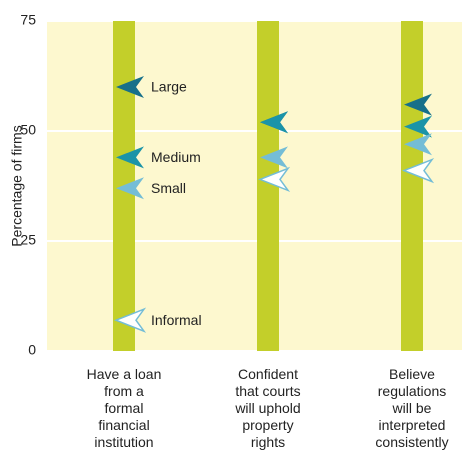 The width and height of the screenshot is (462, 471). Describe the element at coordinates (176, 320) in the screenshot. I see `series-label: Informal` at that location.